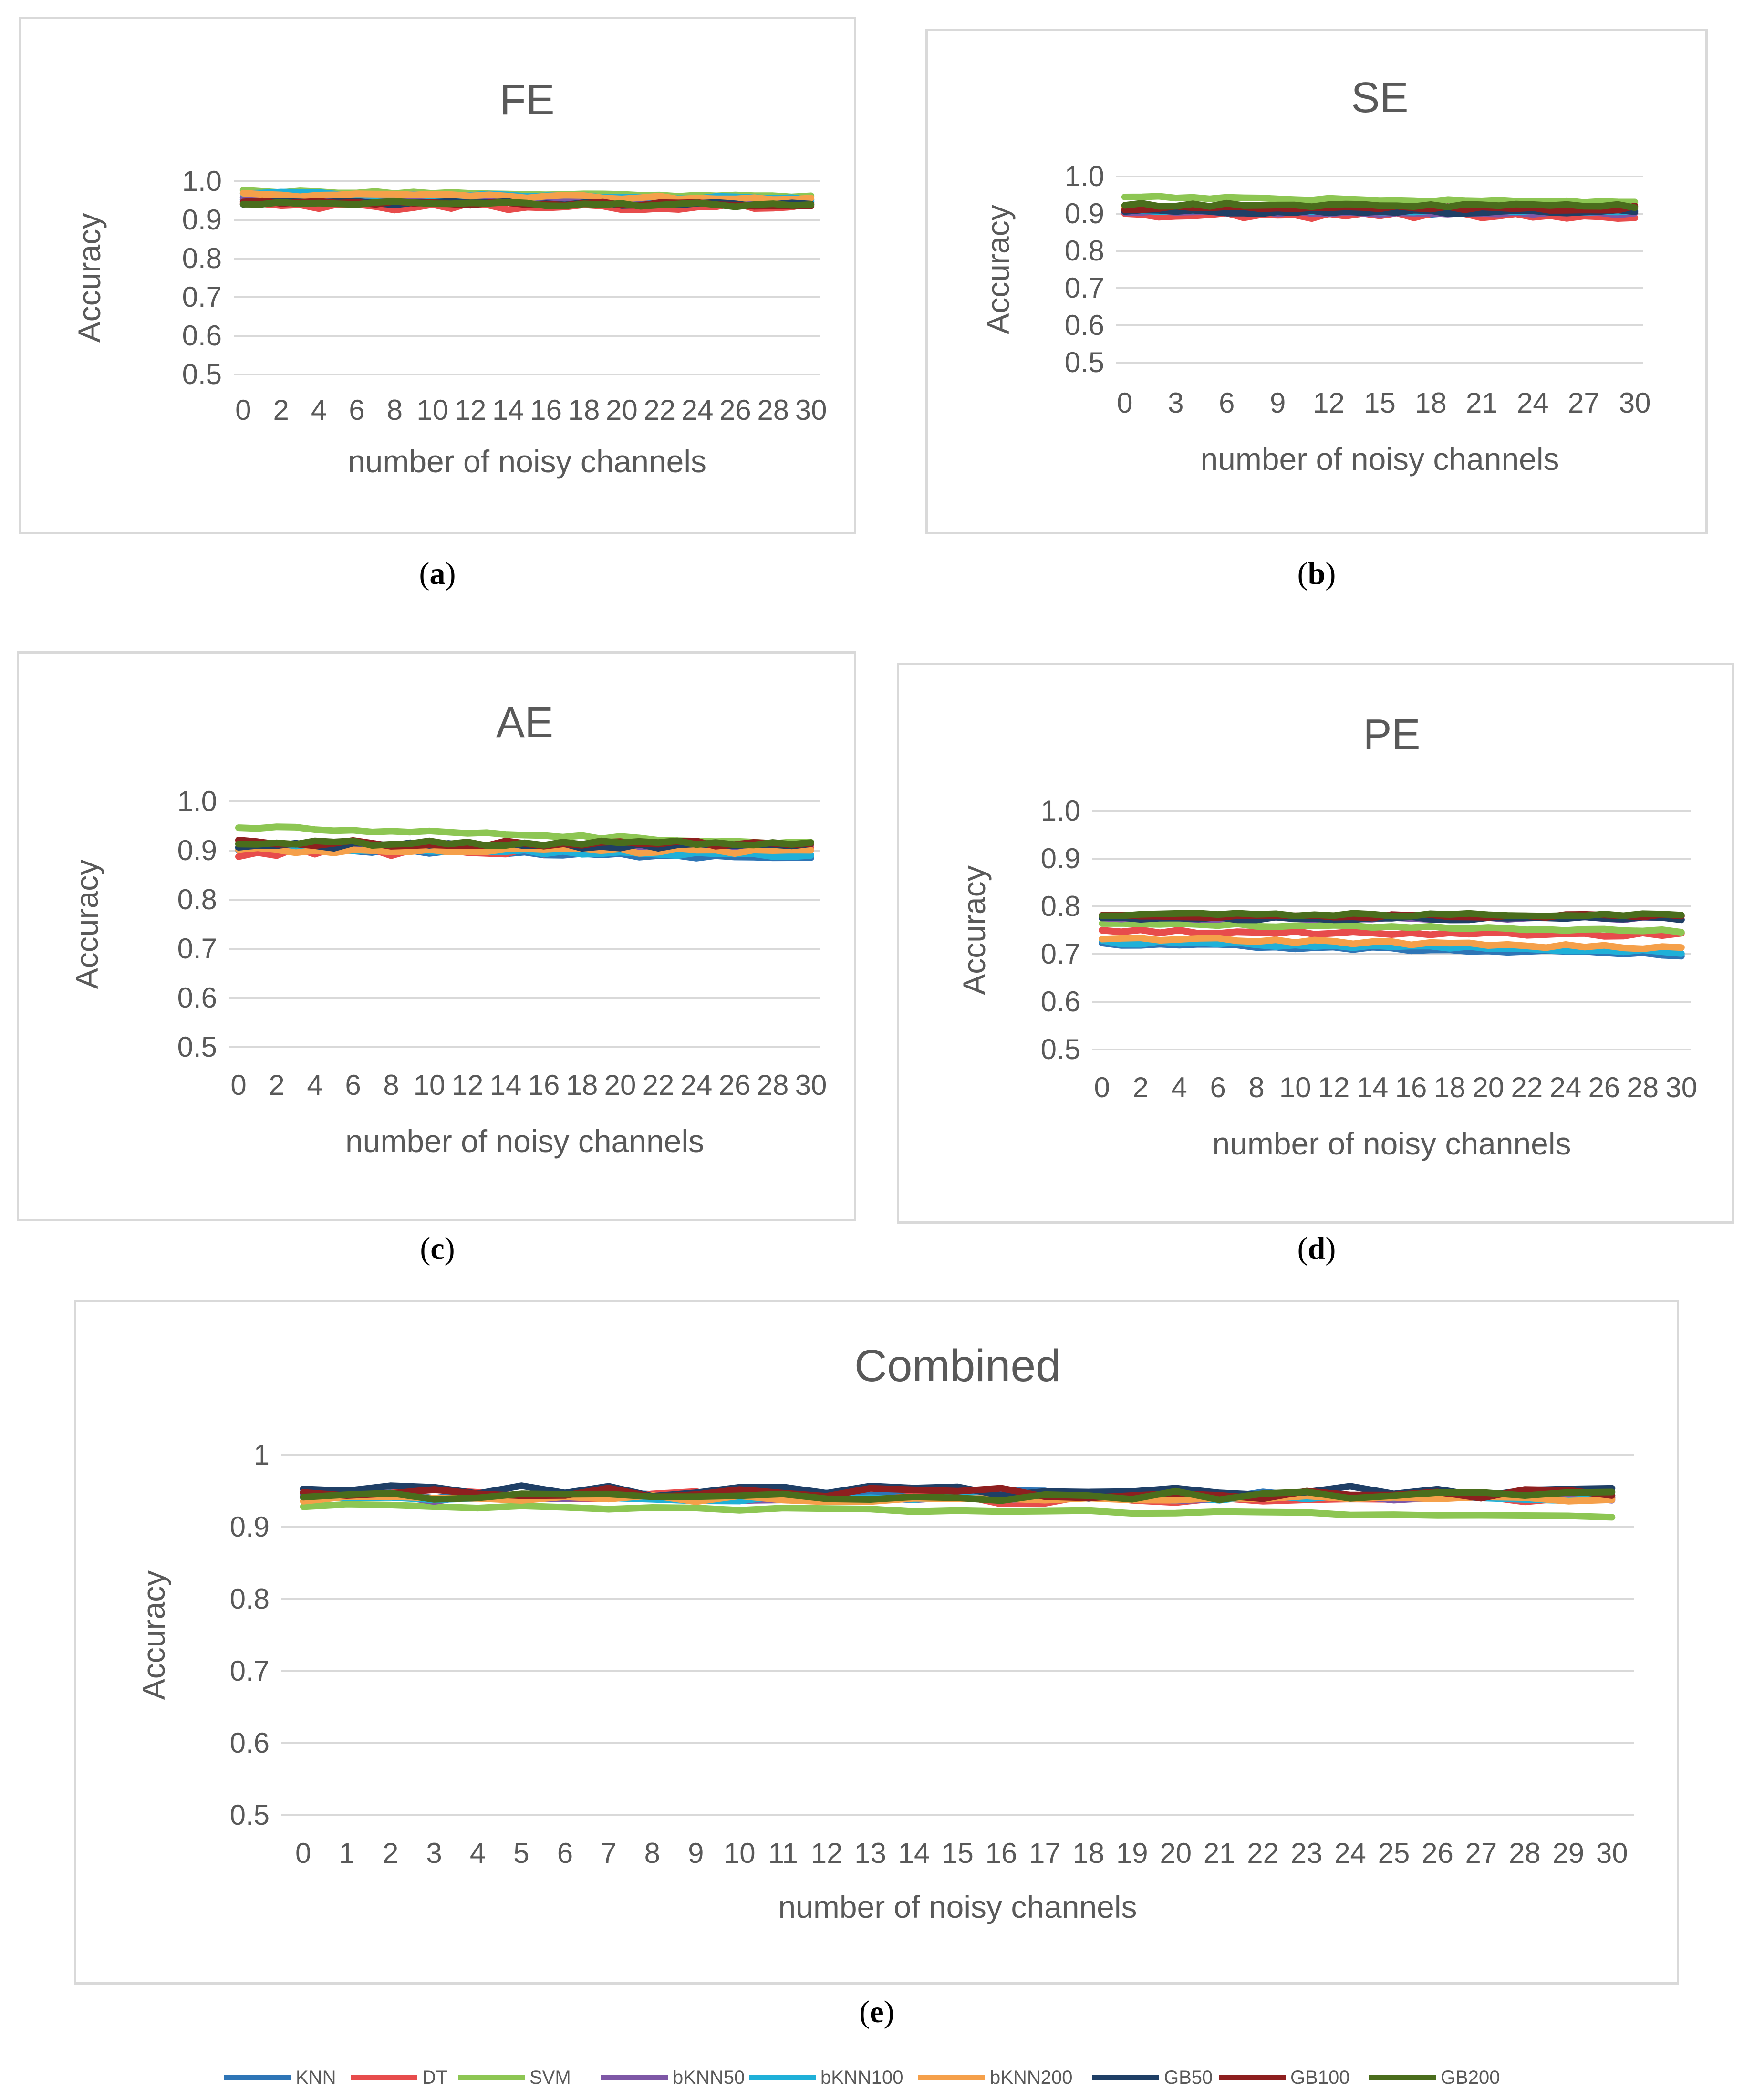  What do you see at coordinates (526, 100) in the screenshot?
I see `chart-title: FE` at bounding box center [526, 100].